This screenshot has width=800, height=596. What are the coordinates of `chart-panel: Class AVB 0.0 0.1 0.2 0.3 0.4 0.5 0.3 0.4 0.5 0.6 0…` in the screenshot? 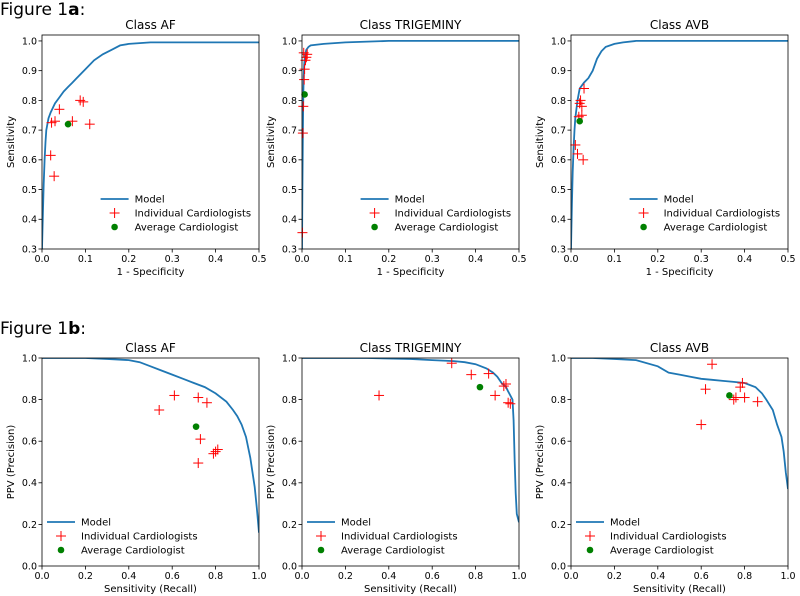 It's located at (665, 148).